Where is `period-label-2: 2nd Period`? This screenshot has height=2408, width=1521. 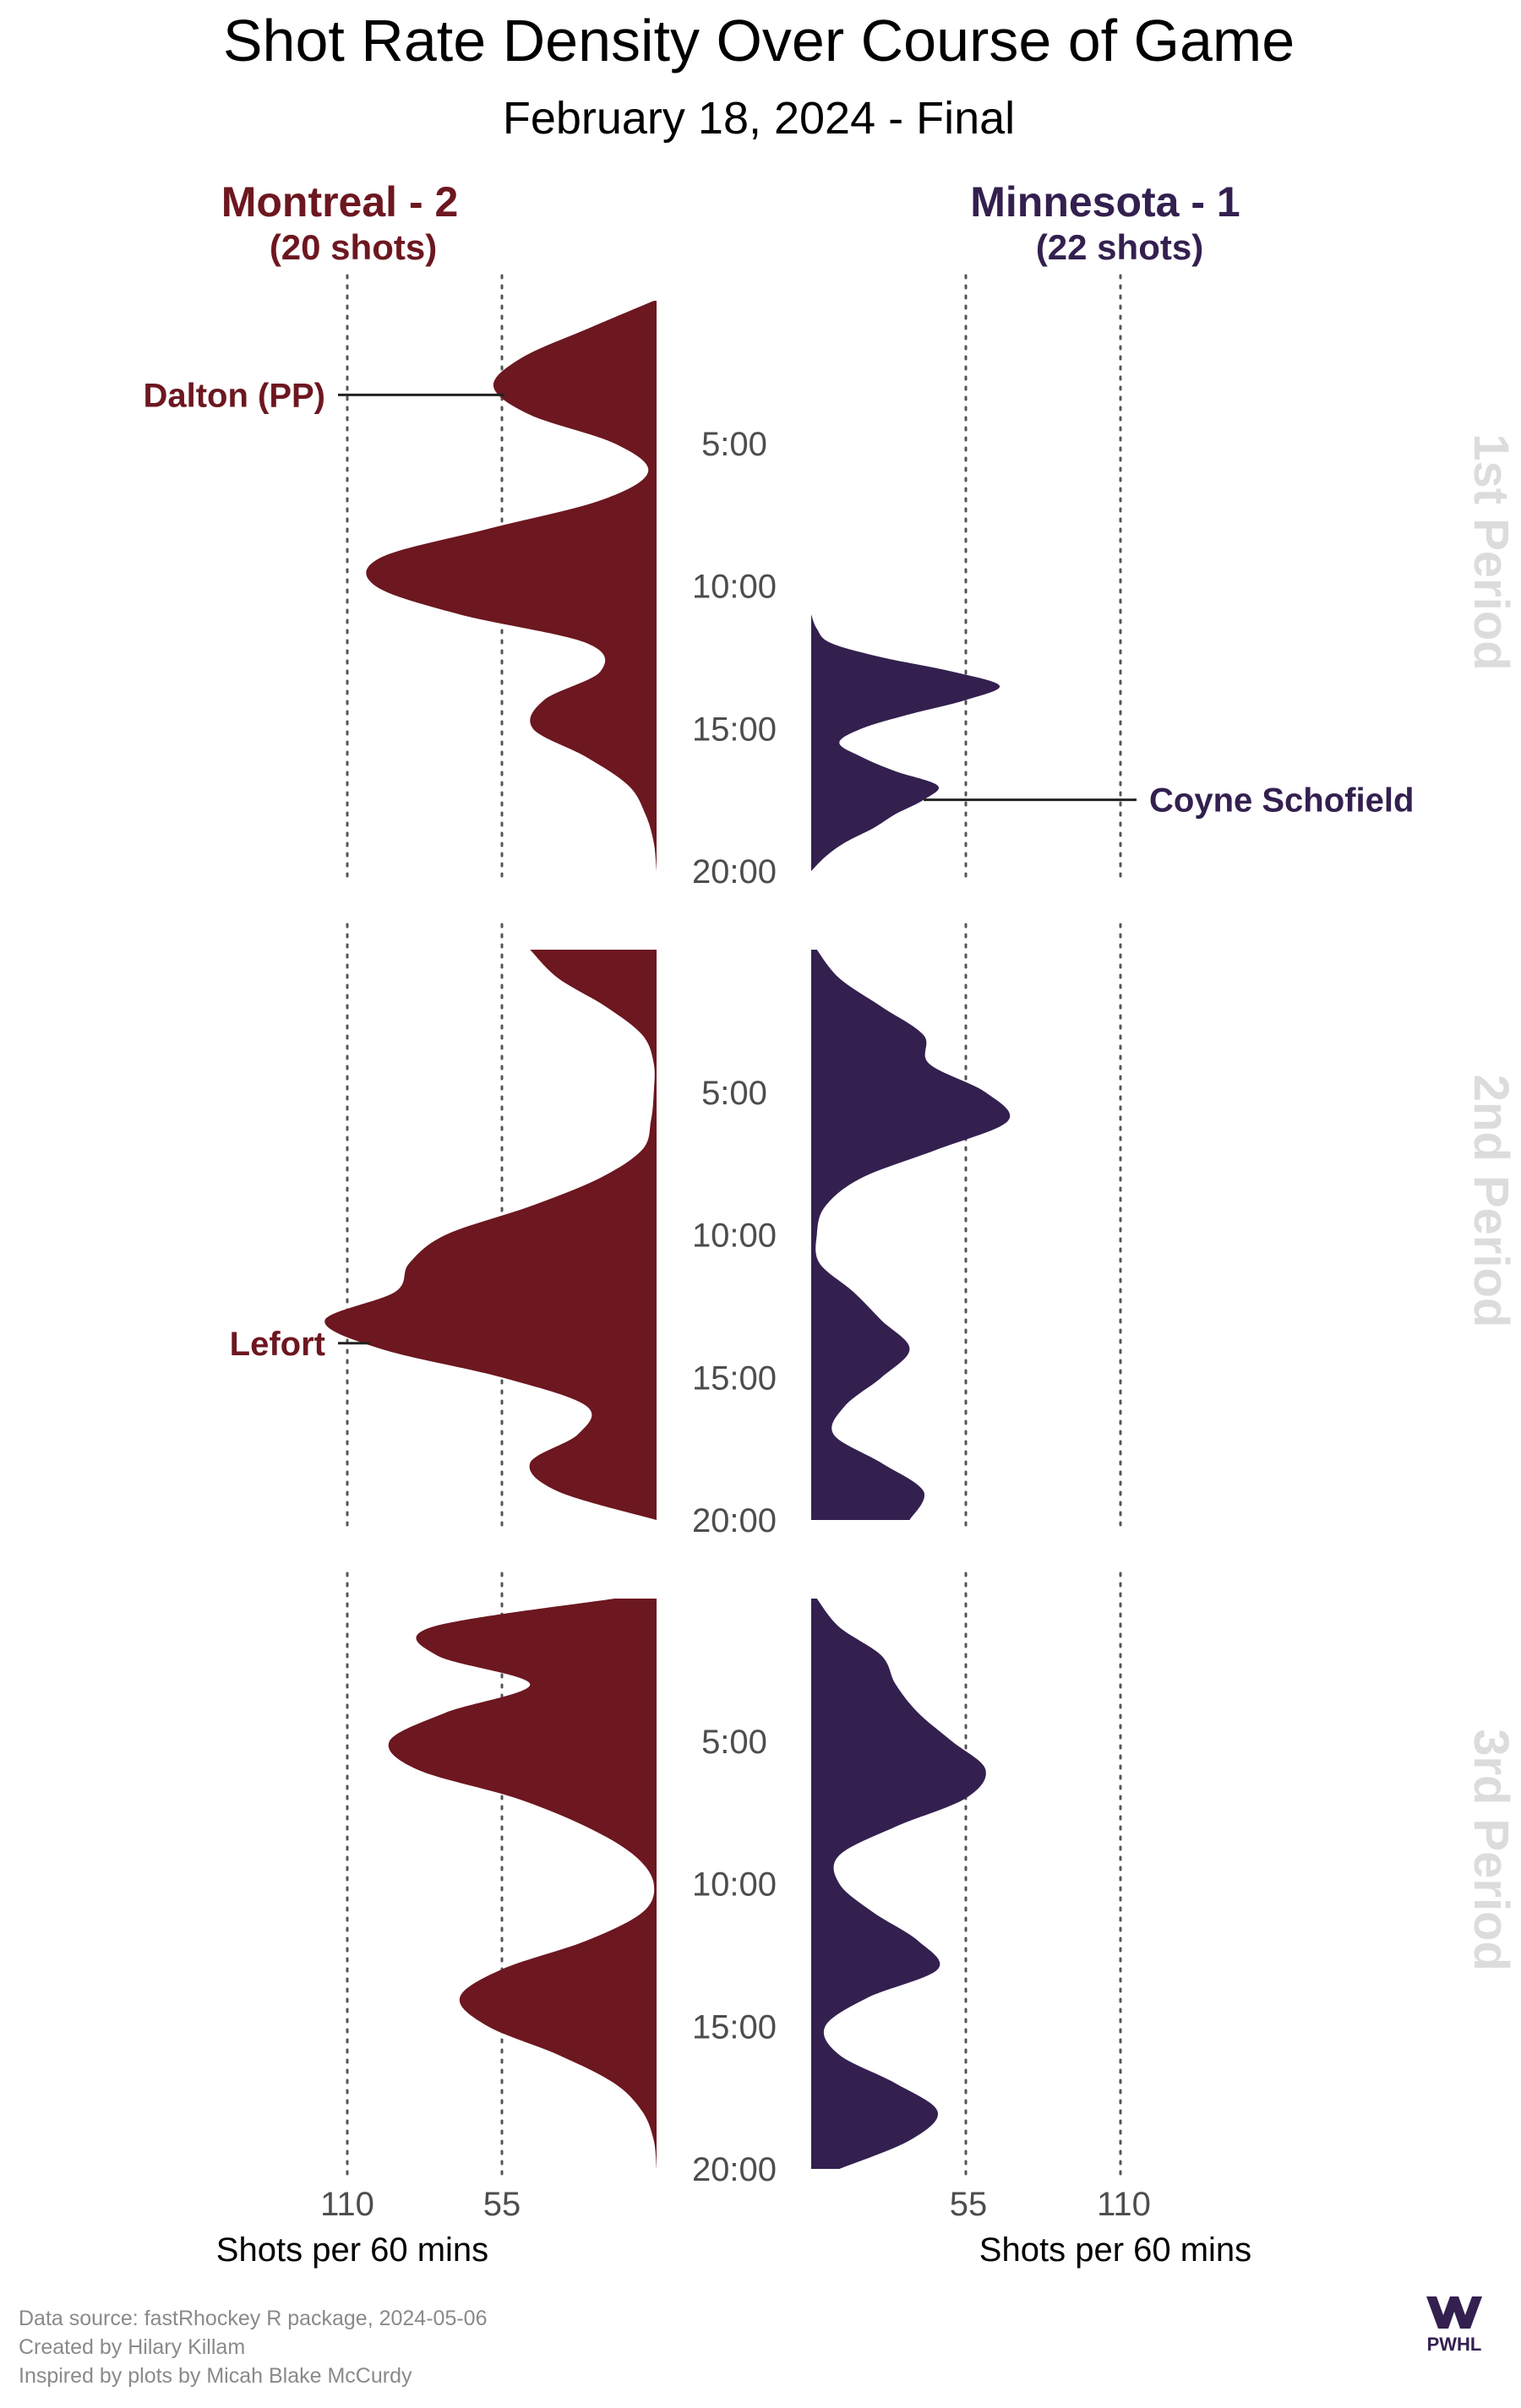
period-label-2: 2nd Period is located at coordinates (1491, 1201).